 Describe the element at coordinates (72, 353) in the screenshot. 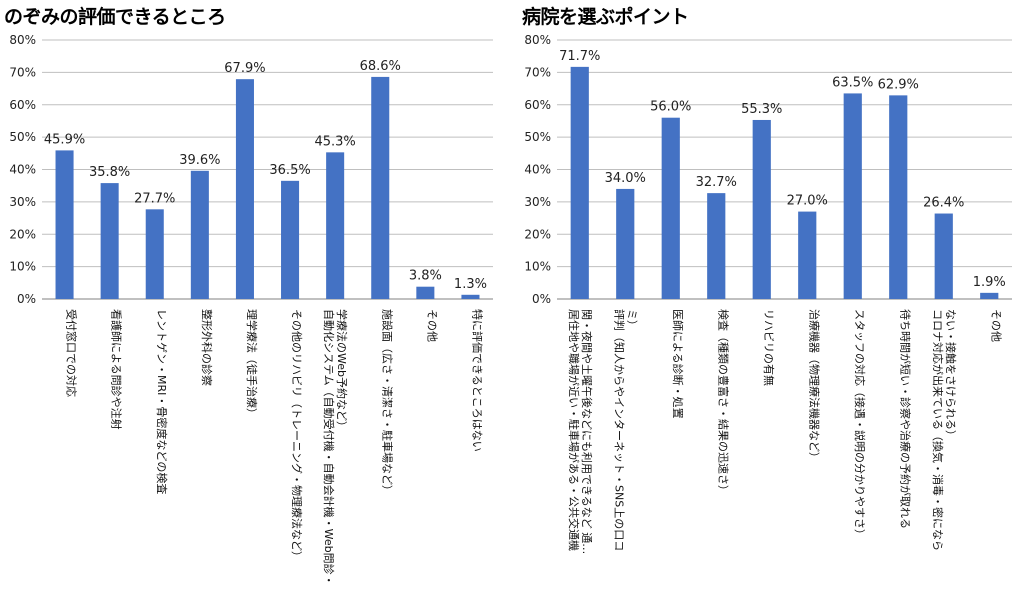

I see `category-label: 受付窓口での対応` at that location.